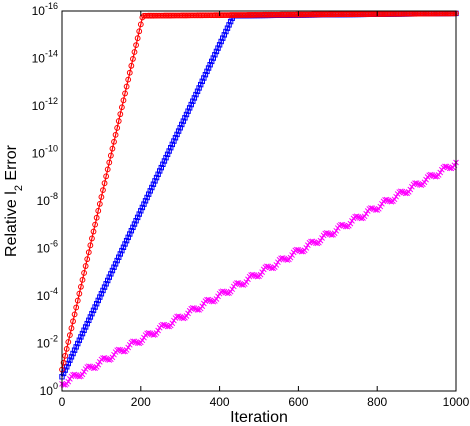  I want to click on y-tick-label: 10⁻¹², so click(45, 104).